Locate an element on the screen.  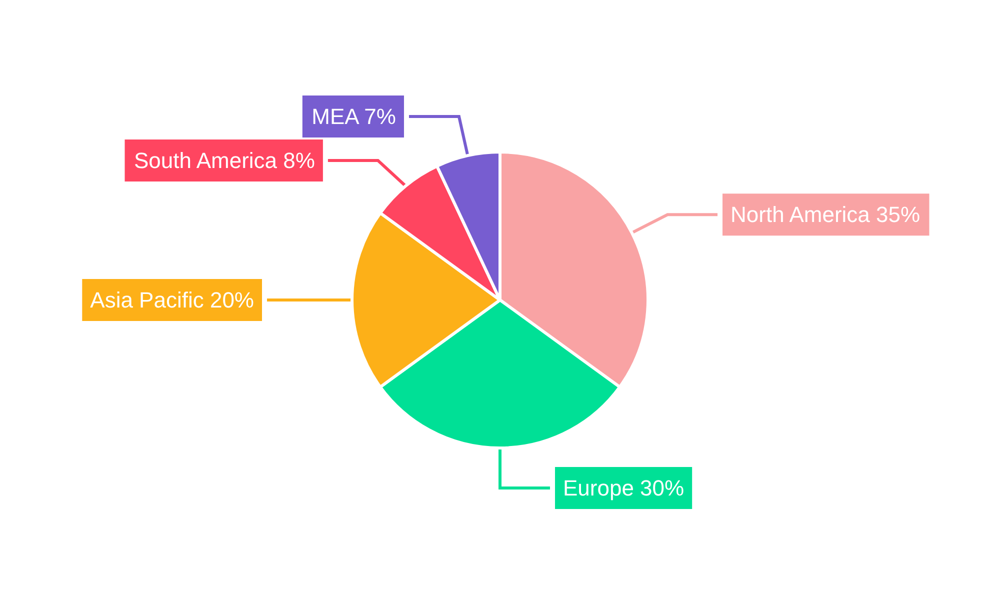
slice-label: MEA 7% is located at coordinates (354, 117).